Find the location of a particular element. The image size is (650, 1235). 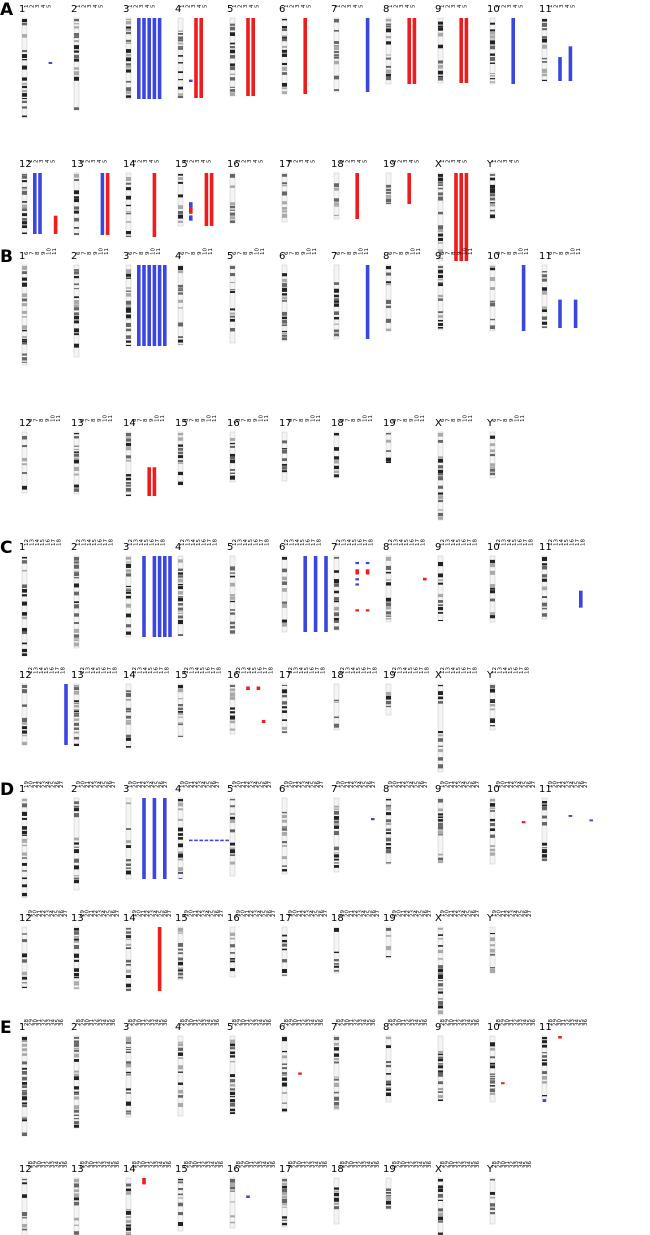

chromosome-label: 17 is located at coordinates (285, 1169).